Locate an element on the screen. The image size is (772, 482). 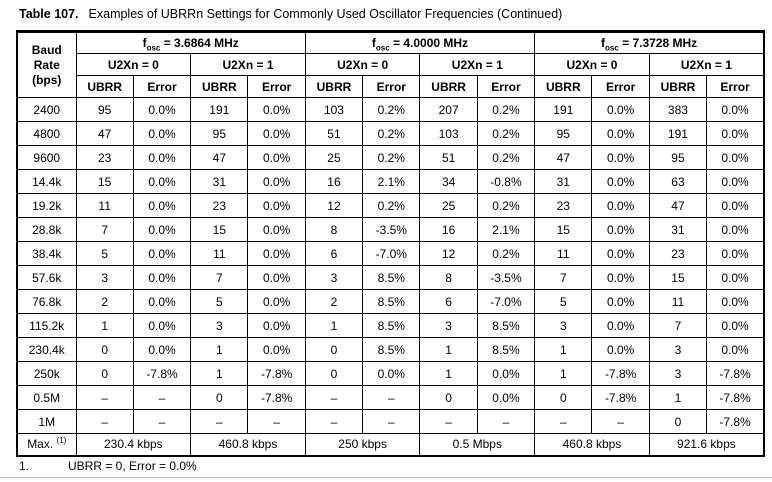
ubrr-value-cell: 15 is located at coordinates (219, 229).